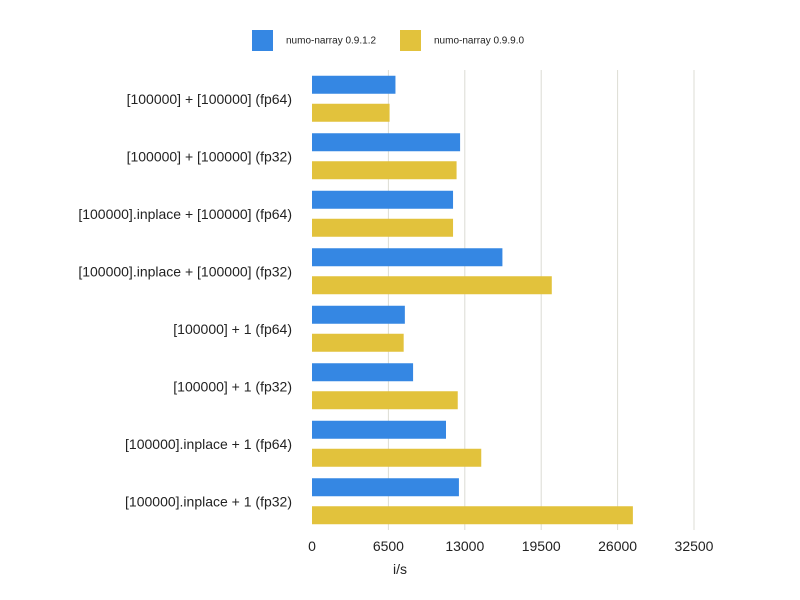 The image size is (800, 600). What do you see at coordinates (388, 40) in the screenshot?
I see `legend: numo-narray 0.9.1.2 numo-narray 0.9.9.0` at bounding box center [388, 40].